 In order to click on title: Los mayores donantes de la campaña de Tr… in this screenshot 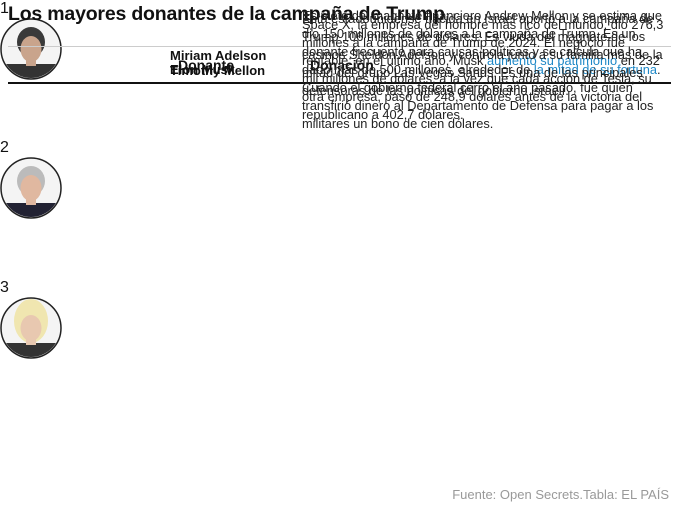, I will do `click(226, 14)`.